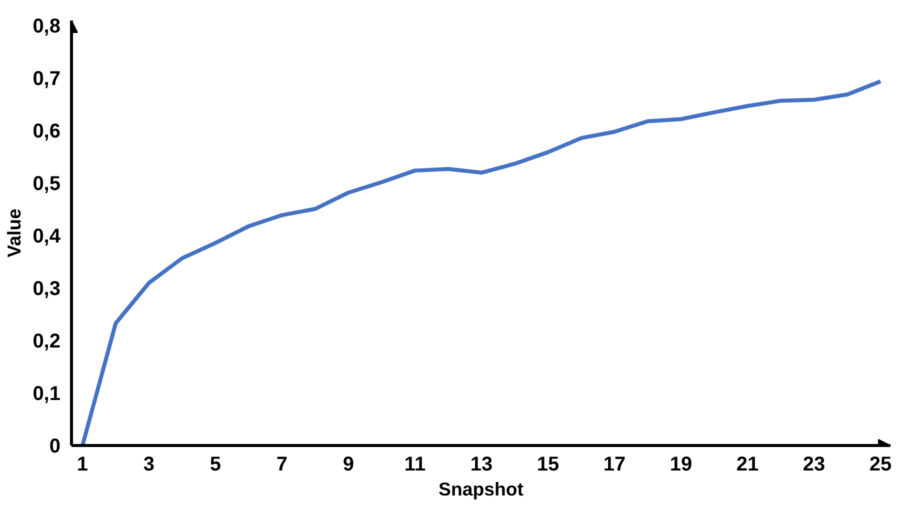  What do you see at coordinates (46, 131) in the screenshot?
I see `y-tick-label: 0,6` at bounding box center [46, 131].